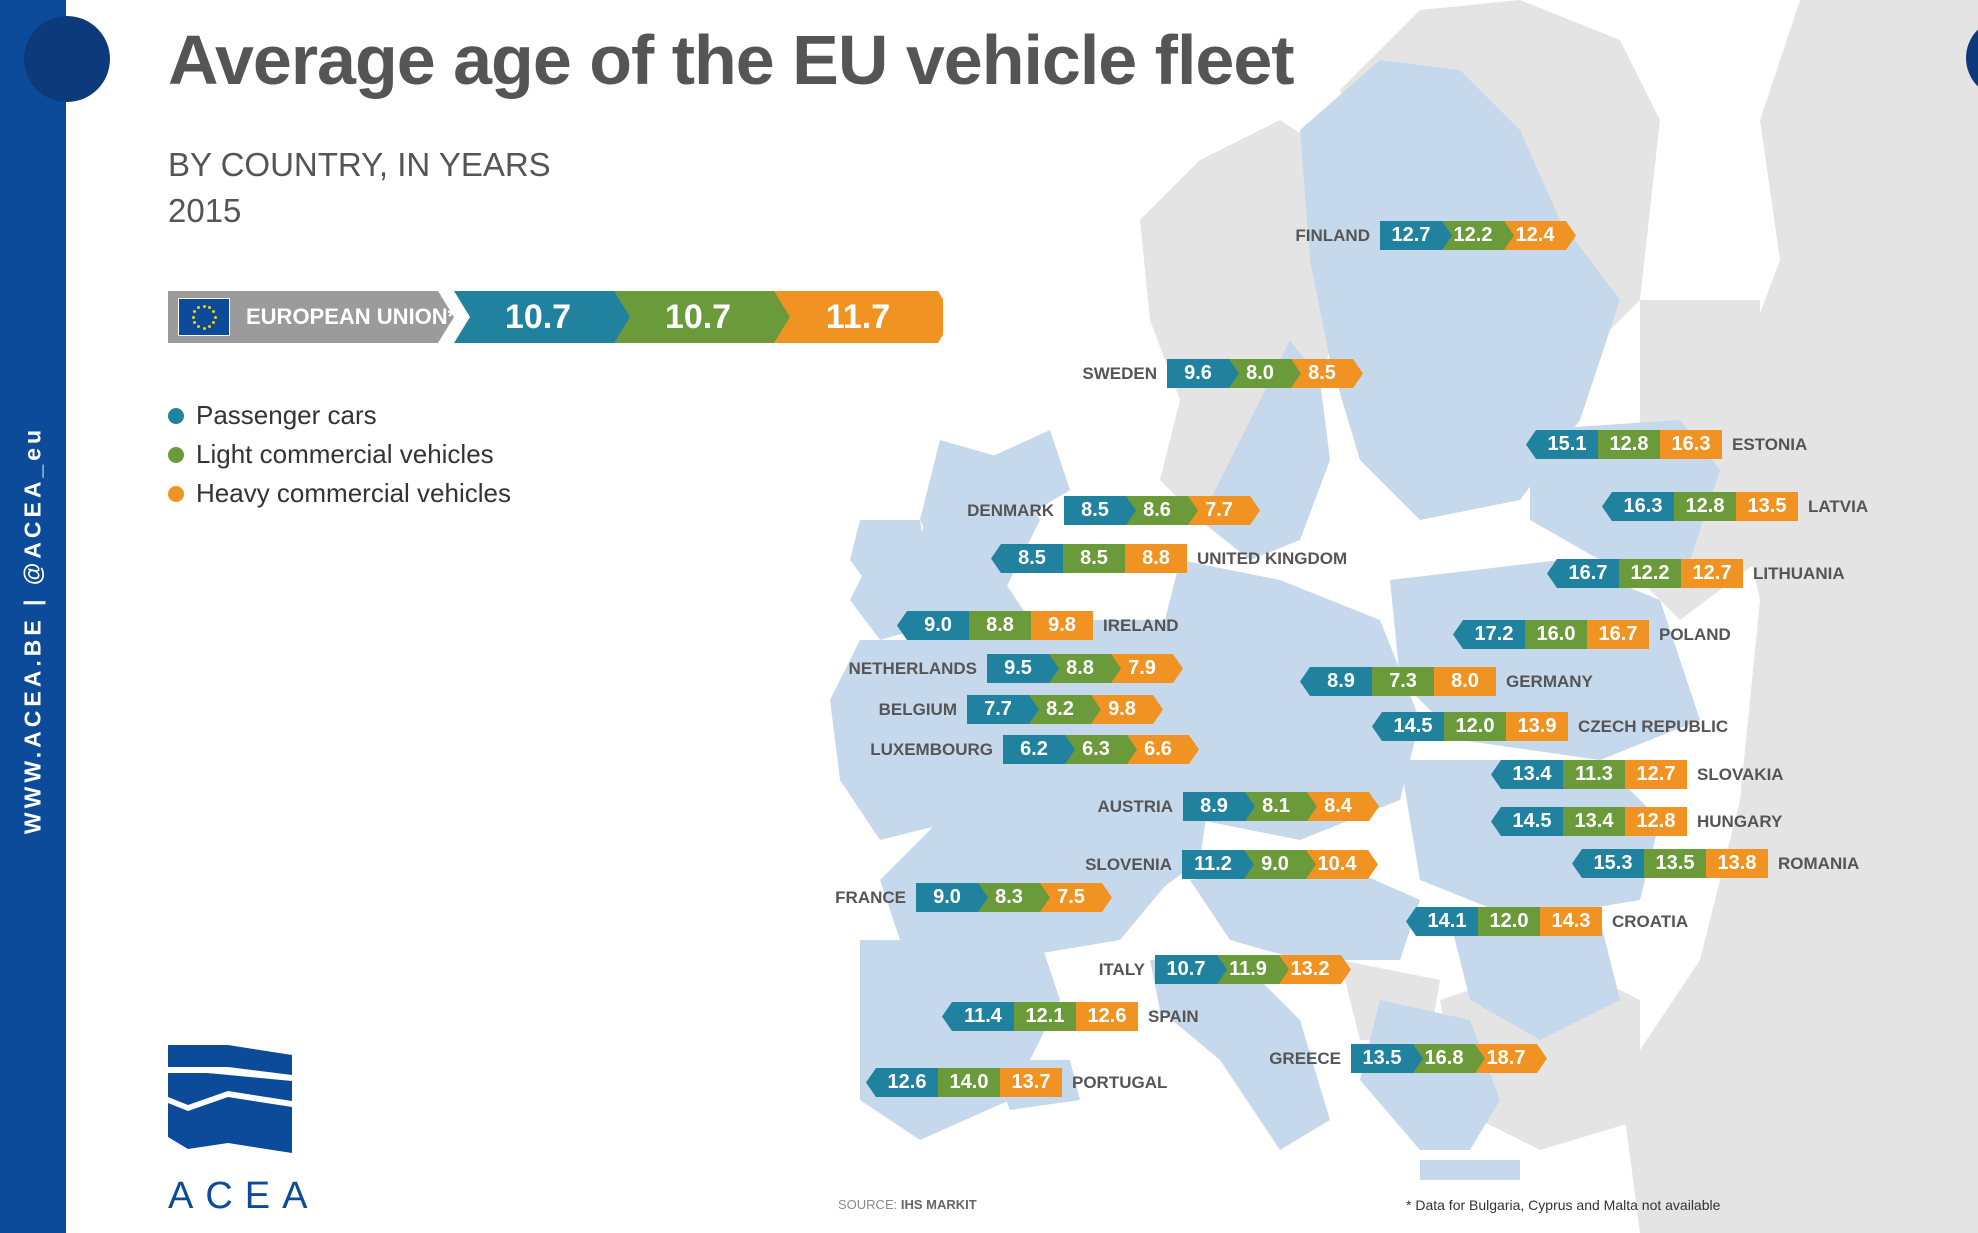  What do you see at coordinates (1045, 1016) in the screenshot?
I see `light-value: 12.1` at bounding box center [1045, 1016].